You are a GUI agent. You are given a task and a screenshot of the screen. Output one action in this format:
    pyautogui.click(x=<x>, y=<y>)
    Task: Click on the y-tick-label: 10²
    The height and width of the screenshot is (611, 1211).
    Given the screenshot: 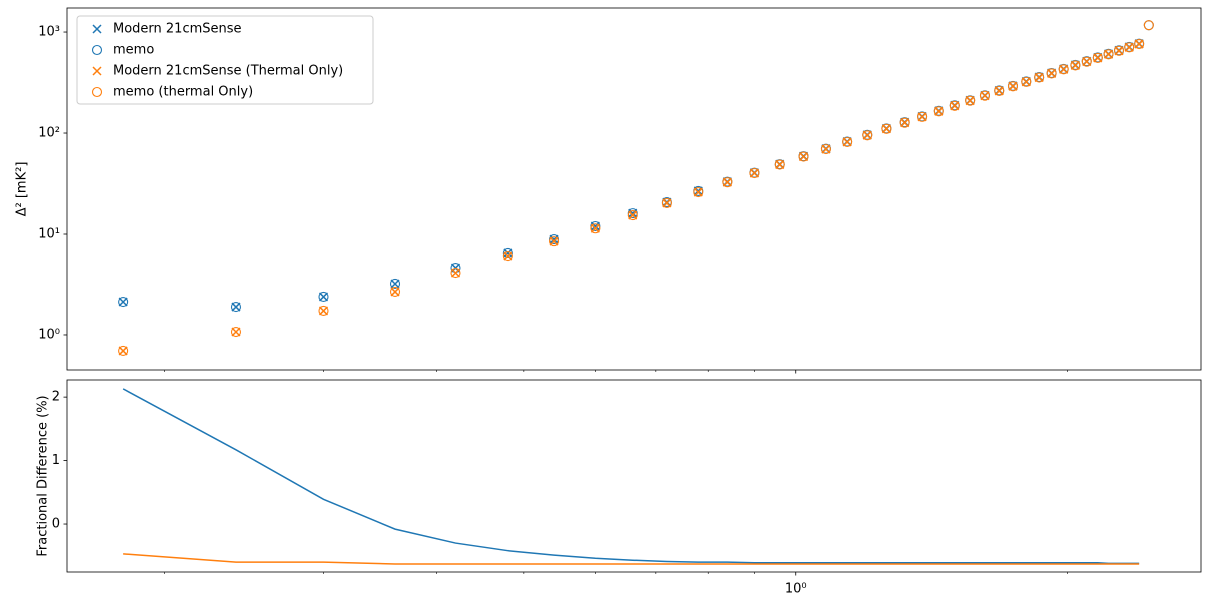 What is the action you would take?
    pyautogui.click(x=49, y=133)
    